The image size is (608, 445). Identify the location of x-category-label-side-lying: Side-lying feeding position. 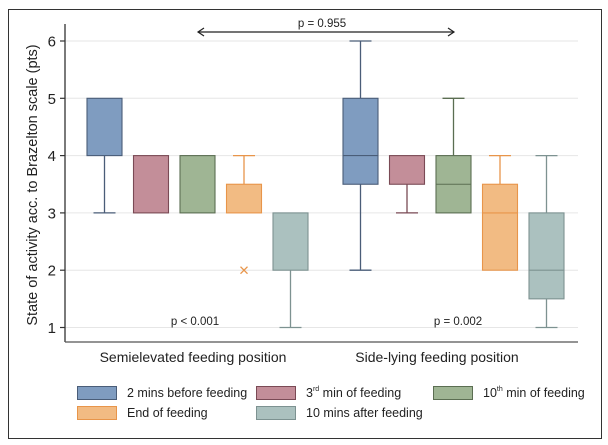
(436, 357).